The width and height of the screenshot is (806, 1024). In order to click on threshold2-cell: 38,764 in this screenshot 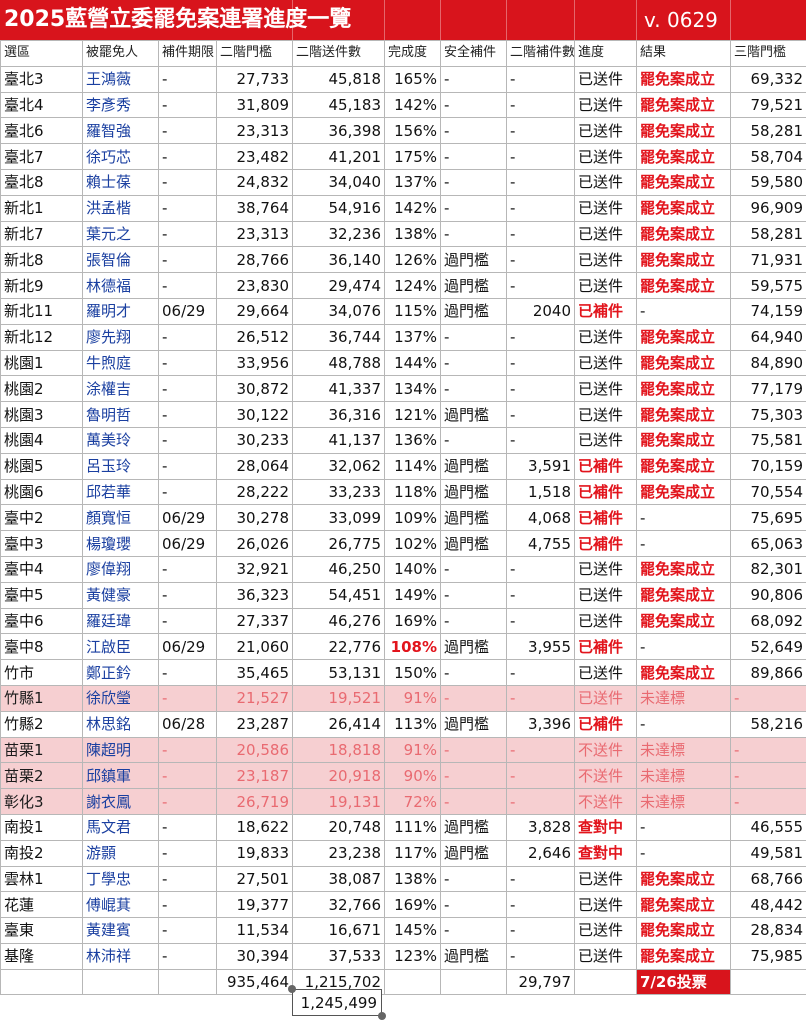, I will do `click(254, 208)`.